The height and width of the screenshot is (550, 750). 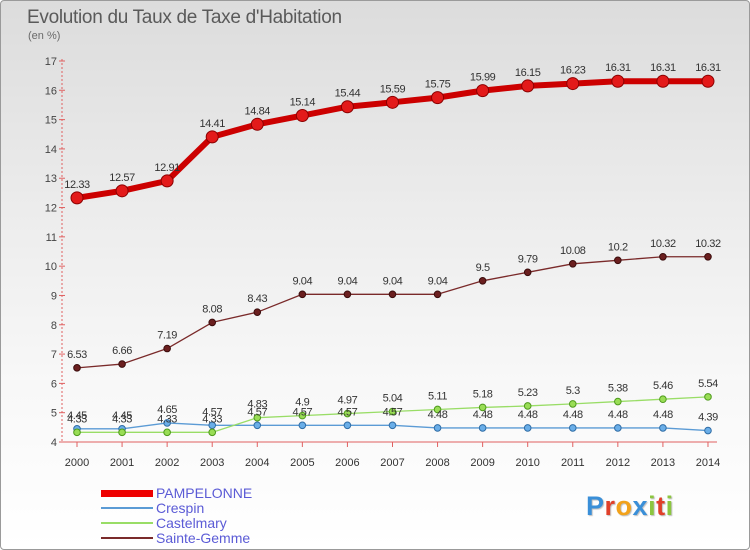 I want to click on data-label-castelmary: 5.04, so click(x=393, y=399).